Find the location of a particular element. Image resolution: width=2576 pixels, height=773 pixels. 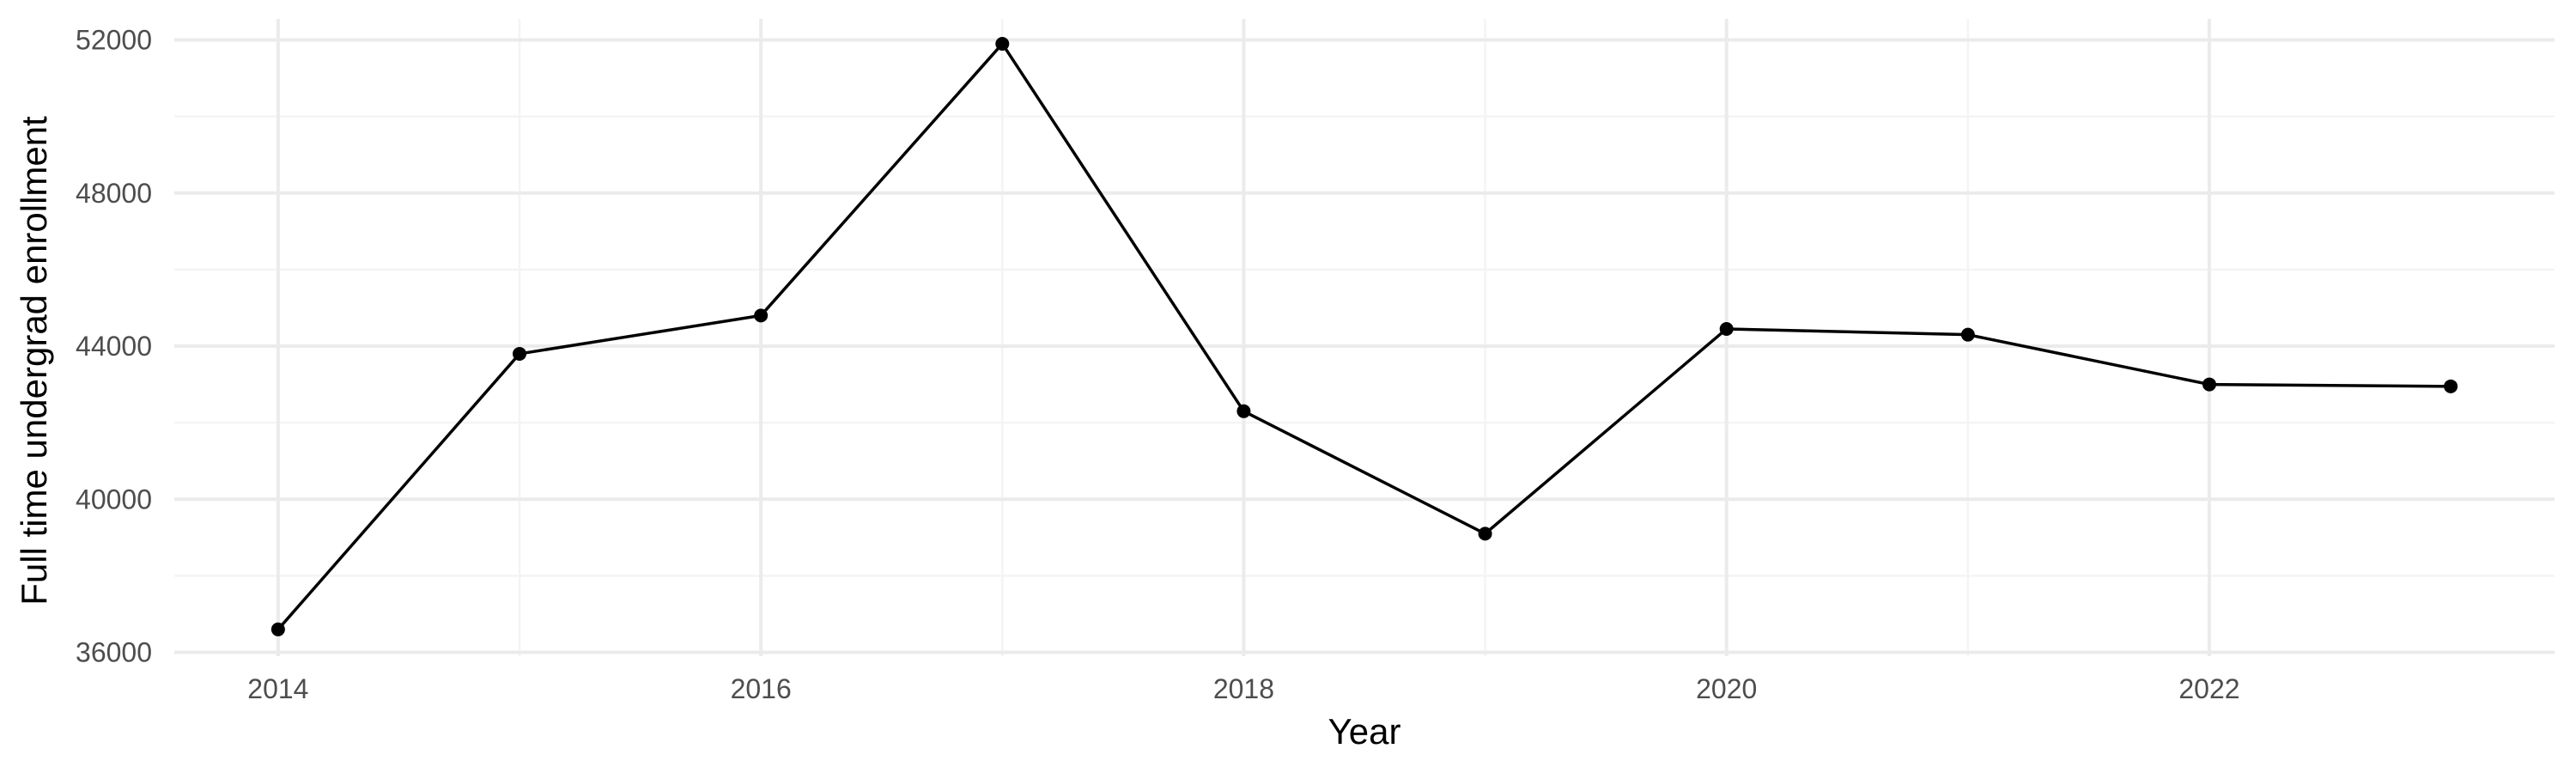

y-tick-label: 48000 is located at coordinates (114, 193).